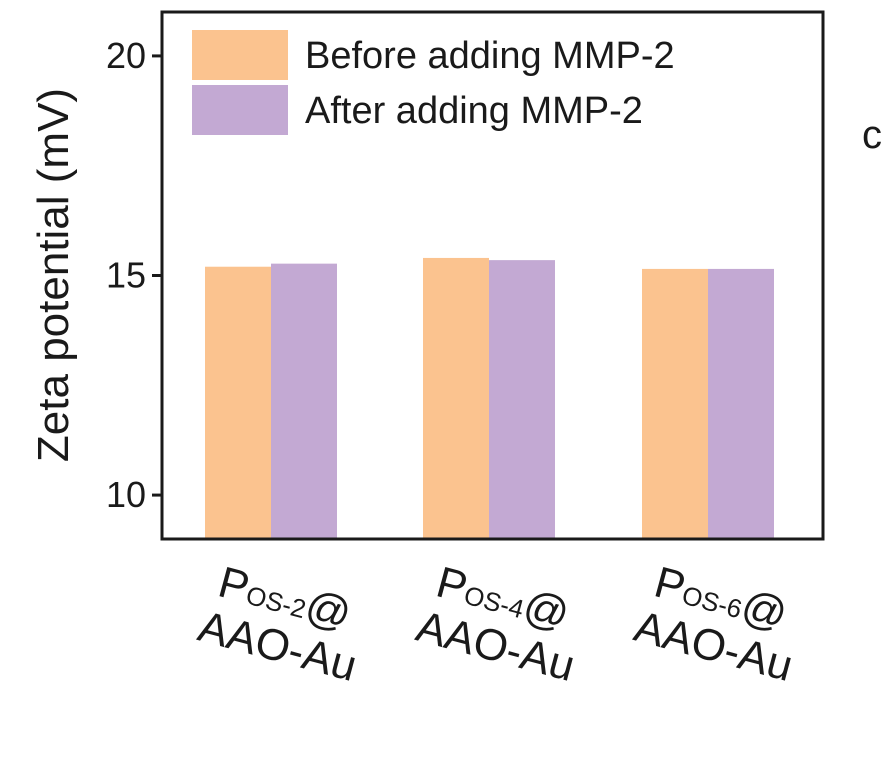 Image resolution: width=888 pixels, height=772 pixels. Describe the element at coordinates (433, 82) in the screenshot. I see `legend: Before adding MMP-2 After adding MMP-2` at that location.